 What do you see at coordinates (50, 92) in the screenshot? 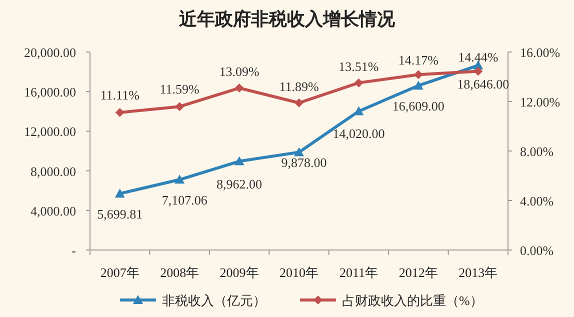
I see `y-tick-label: 16,000.00` at bounding box center [50, 92].